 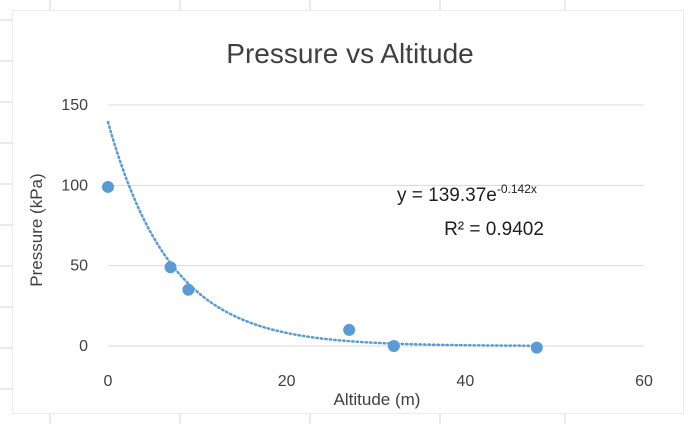 What do you see at coordinates (349, 53) in the screenshot?
I see `chart-title: Pressure vs Altitude` at bounding box center [349, 53].